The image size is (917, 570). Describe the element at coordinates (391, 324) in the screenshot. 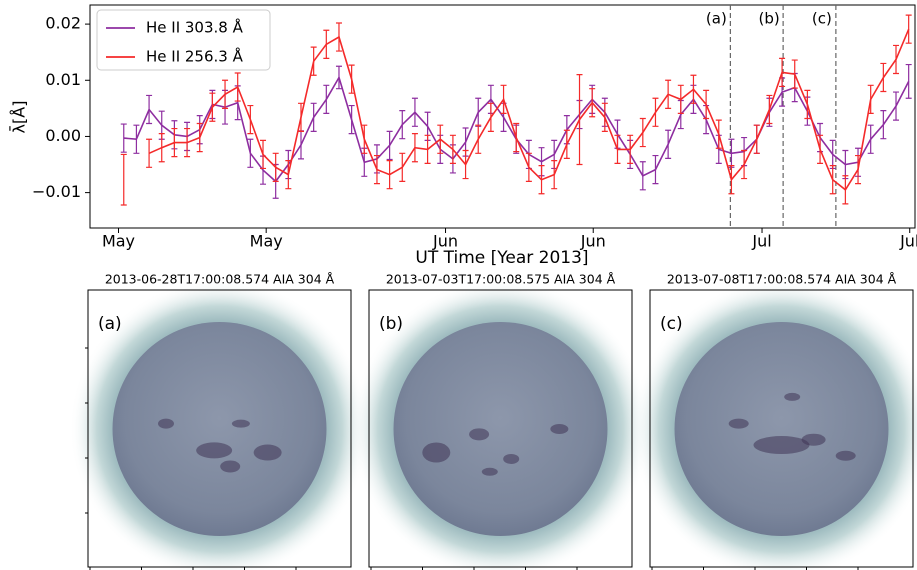

I see `image-label: (b)` at that location.